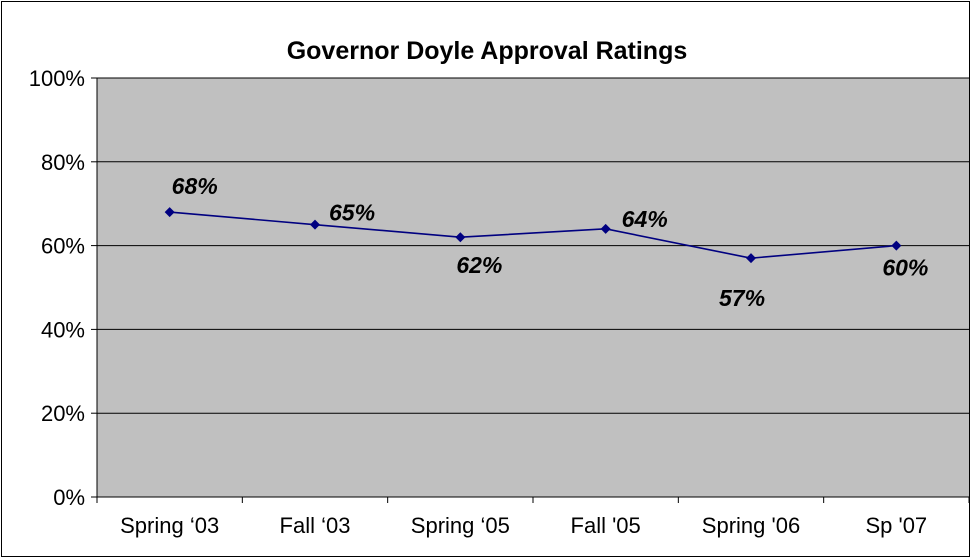  I want to click on data-label: 65%, so click(352, 213).